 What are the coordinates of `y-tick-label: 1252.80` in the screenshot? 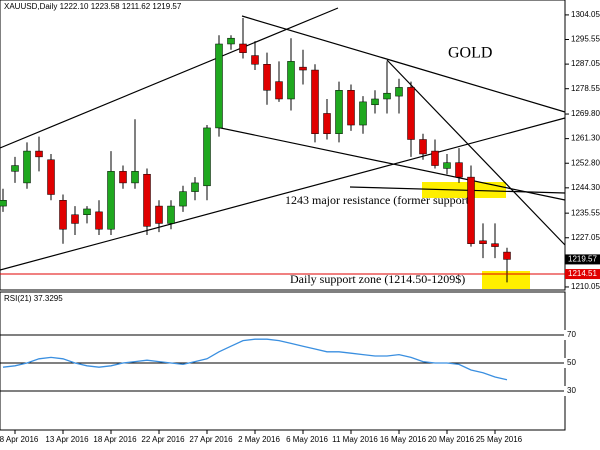 It's located at (585, 162).